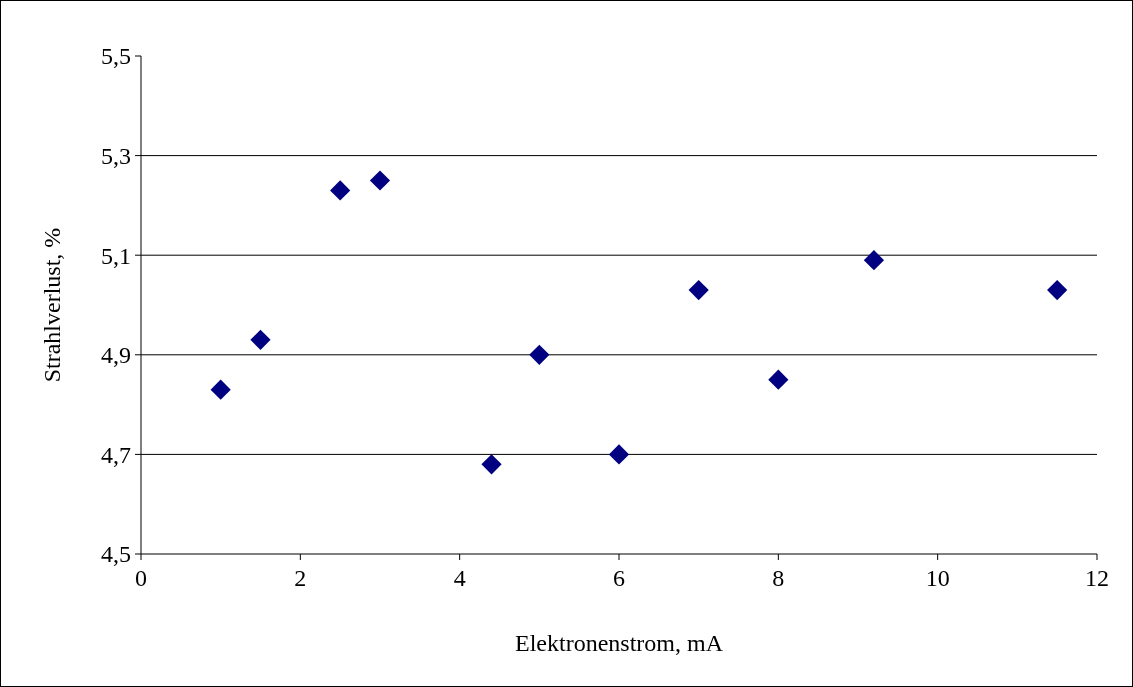 Image resolution: width=1133 pixels, height=687 pixels. I want to click on y-tick-label: 4,9, so click(116, 355).